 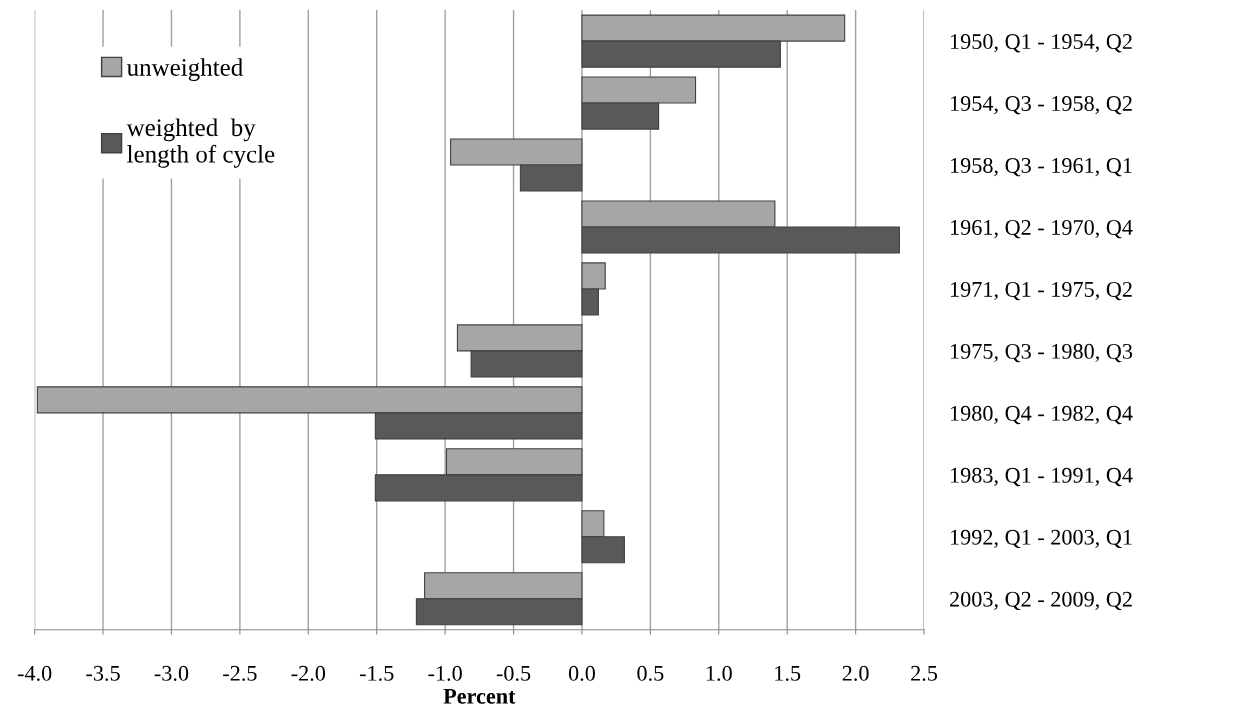 What do you see at coordinates (1041, 353) in the screenshot?
I see `y-tick-label: 1975, Q3 - 1980, Q3` at bounding box center [1041, 353].